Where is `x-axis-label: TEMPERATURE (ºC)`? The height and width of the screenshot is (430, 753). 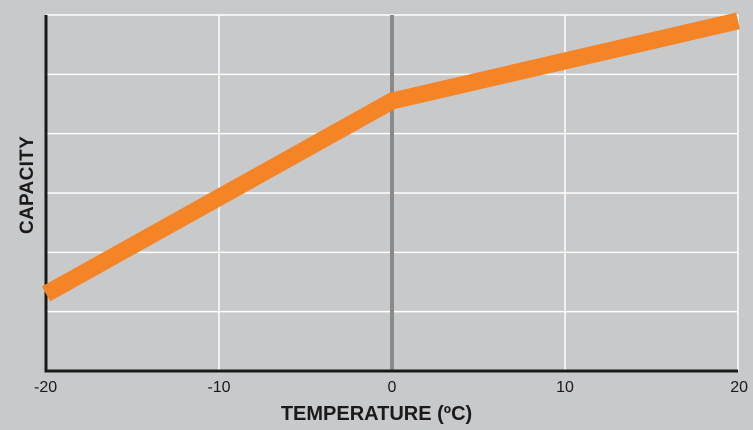 x-axis-label: TEMPERATURE (ºC) is located at coordinates (376, 414).